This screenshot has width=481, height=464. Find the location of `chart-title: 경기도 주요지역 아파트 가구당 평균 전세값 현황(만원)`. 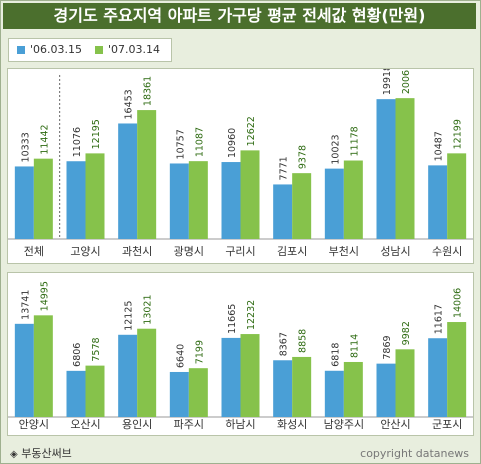

chart-title: 경기도 주요지역 아파트 가구당 평균 전세값 현황(만원) is located at coordinates (239, 16).